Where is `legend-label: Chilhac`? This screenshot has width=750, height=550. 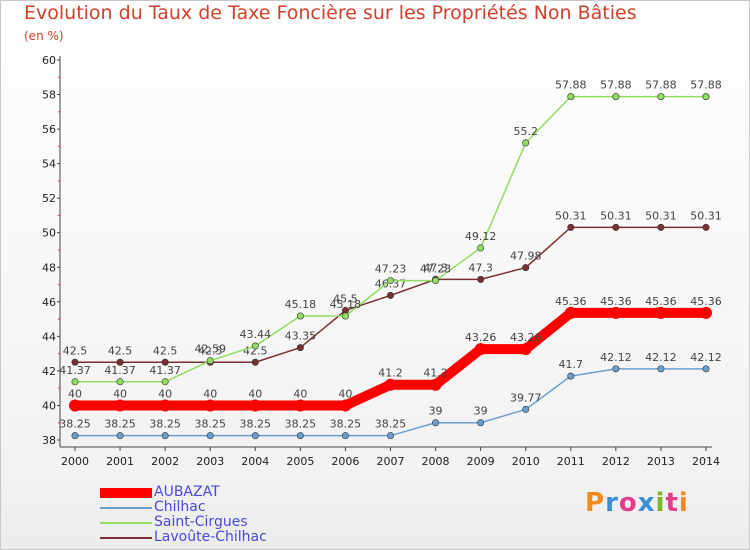
legend-label: Chilhac is located at coordinates (180, 507).